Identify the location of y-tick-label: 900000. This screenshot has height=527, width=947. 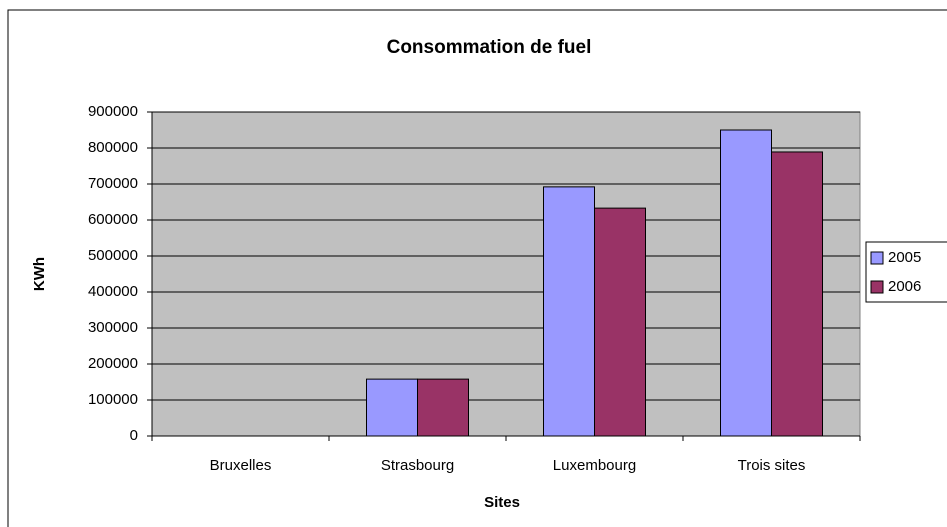
(113, 111).